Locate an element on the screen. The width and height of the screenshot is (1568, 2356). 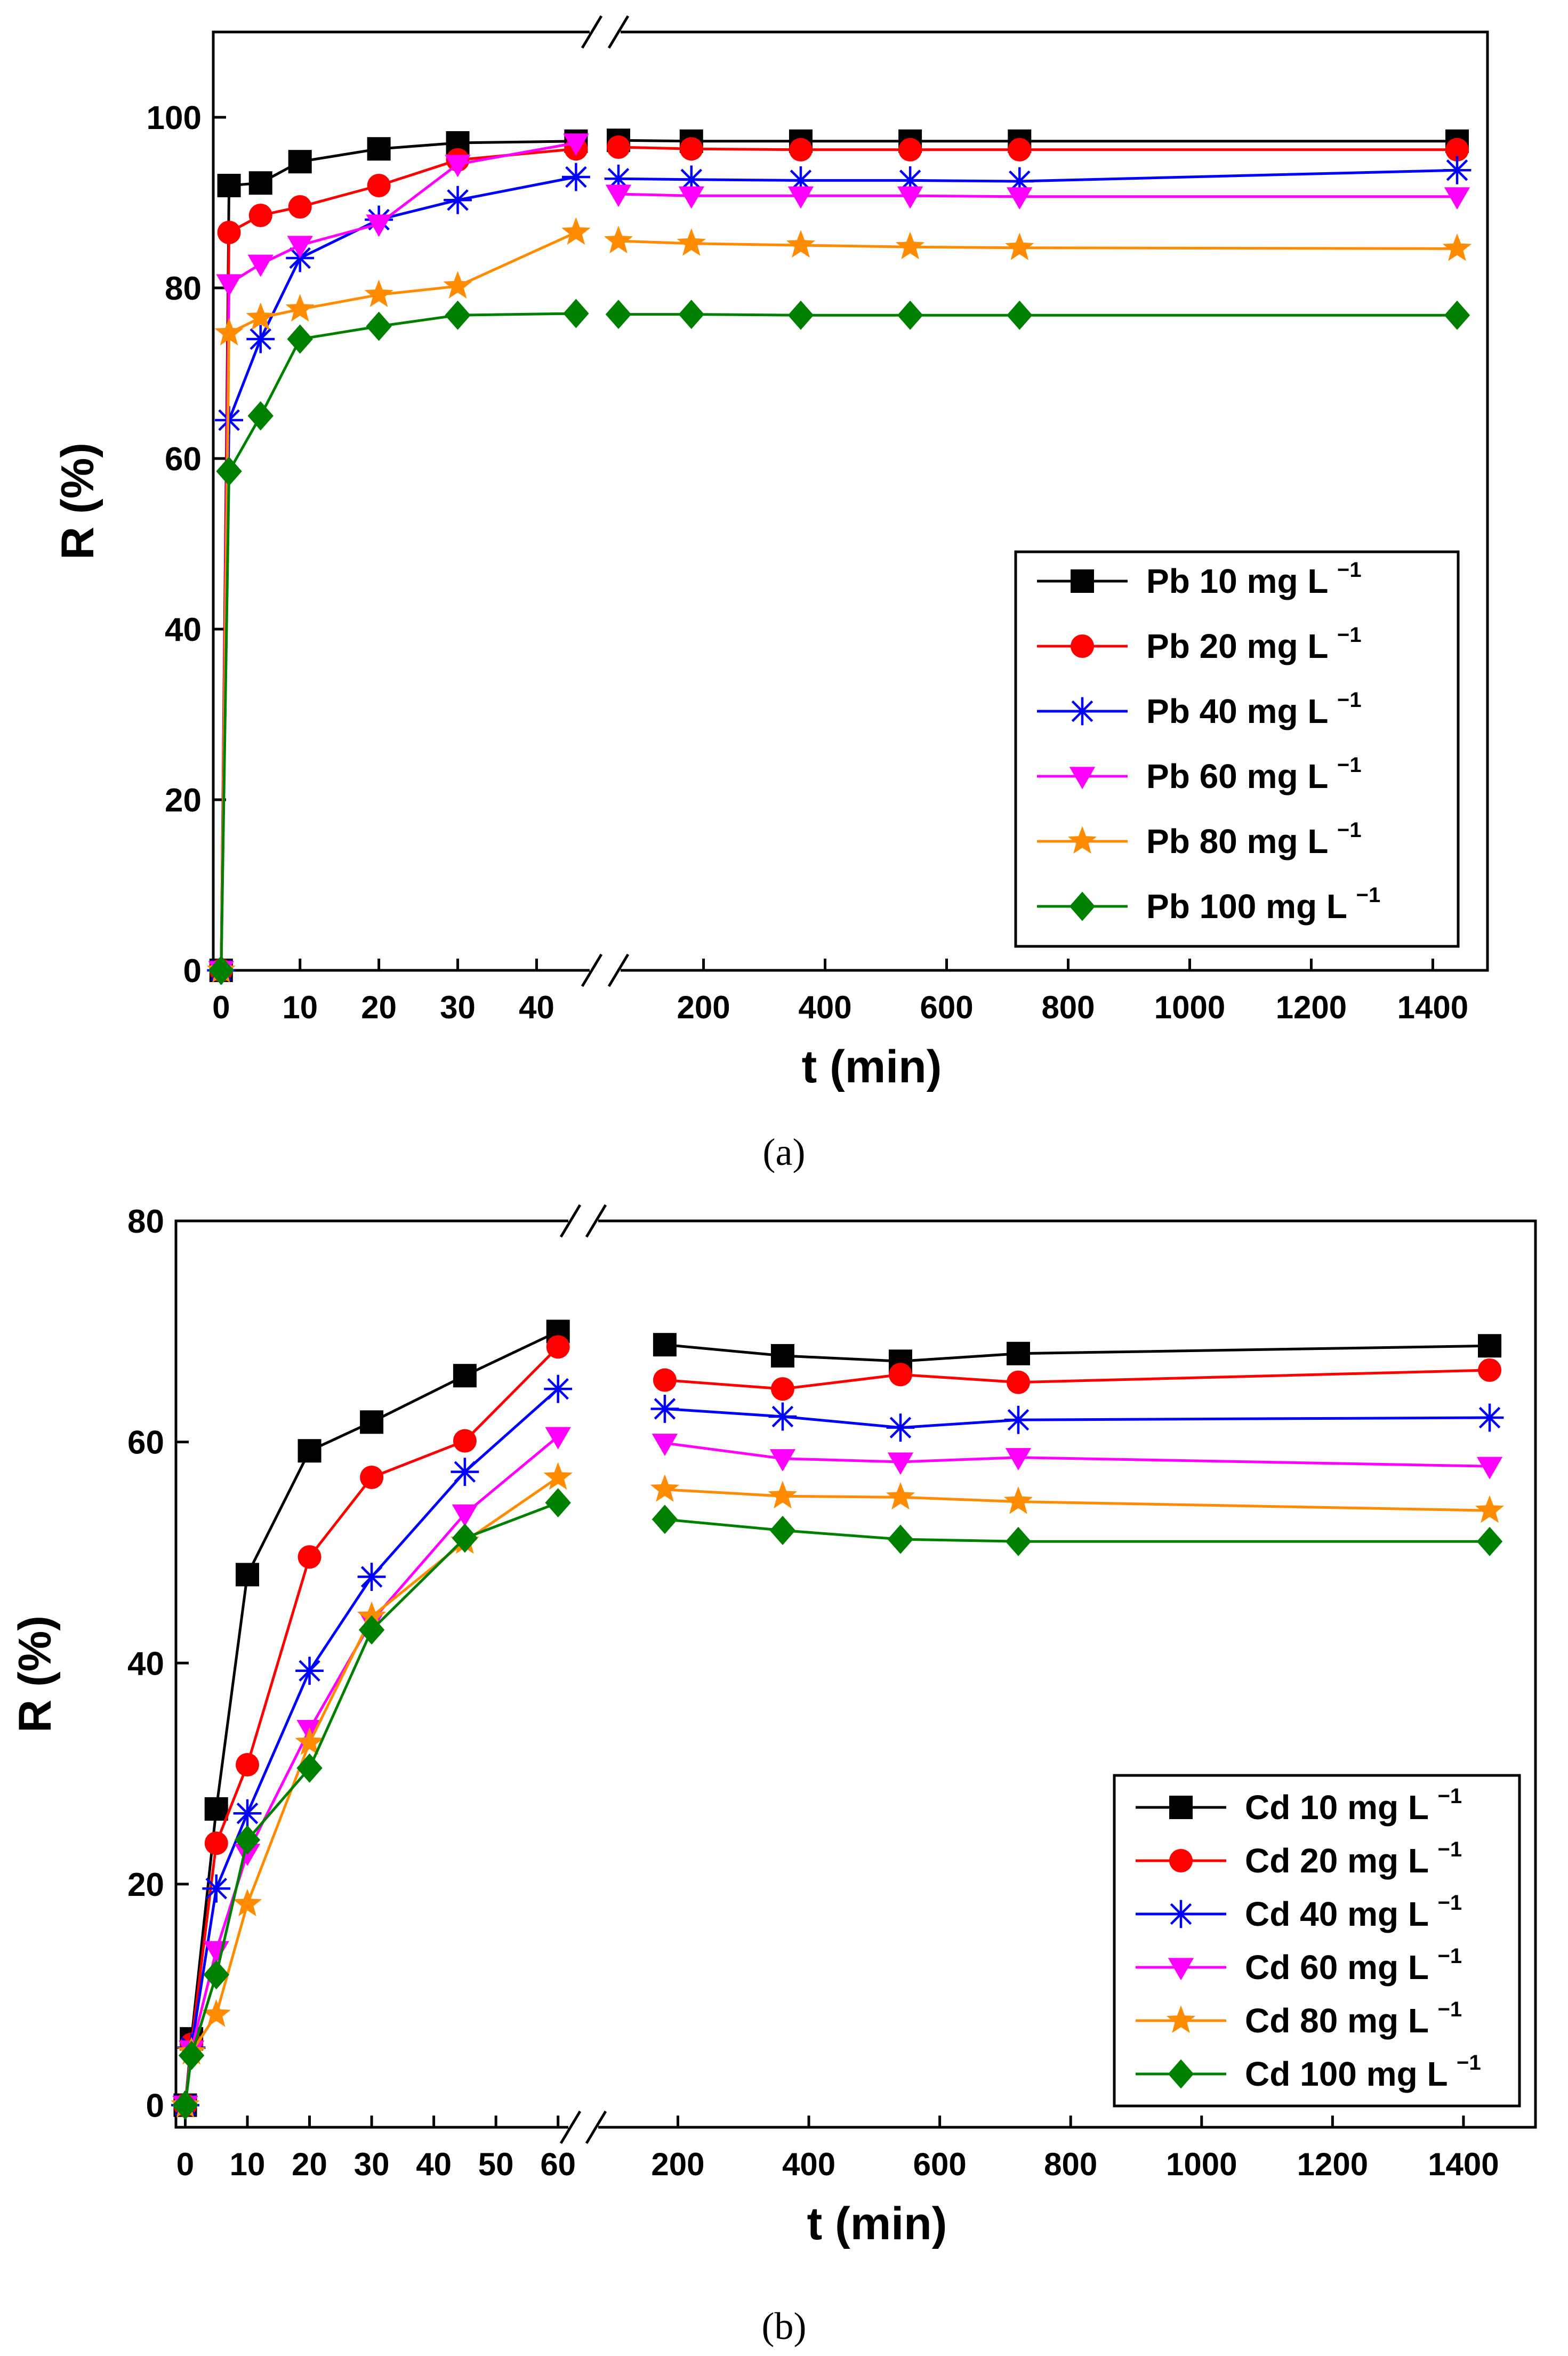
x-tick-label: 800 is located at coordinates (1068, 1007).